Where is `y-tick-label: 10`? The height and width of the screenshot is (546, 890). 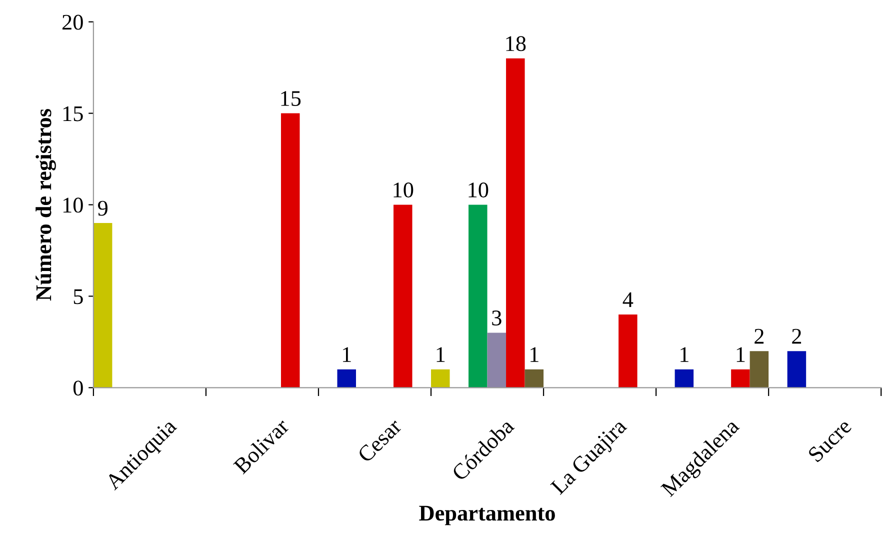 y-tick-label: 10 is located at coordinates (73, 205).